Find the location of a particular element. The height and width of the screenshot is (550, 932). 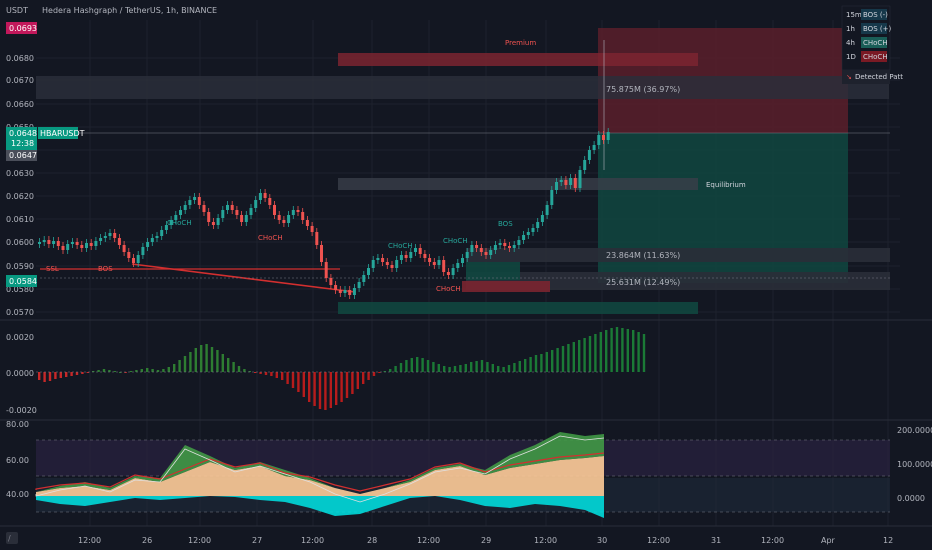

mtf-signal: BOS (-) is located at coordinates (875, 15).